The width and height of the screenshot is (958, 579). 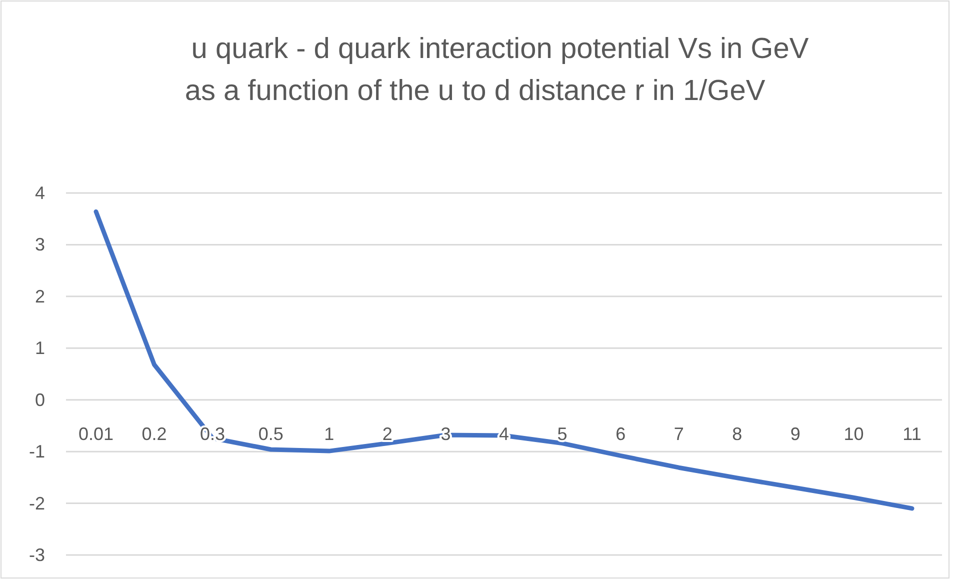 I want to click on x-tick-label: 5, so click(x=562, y=434).